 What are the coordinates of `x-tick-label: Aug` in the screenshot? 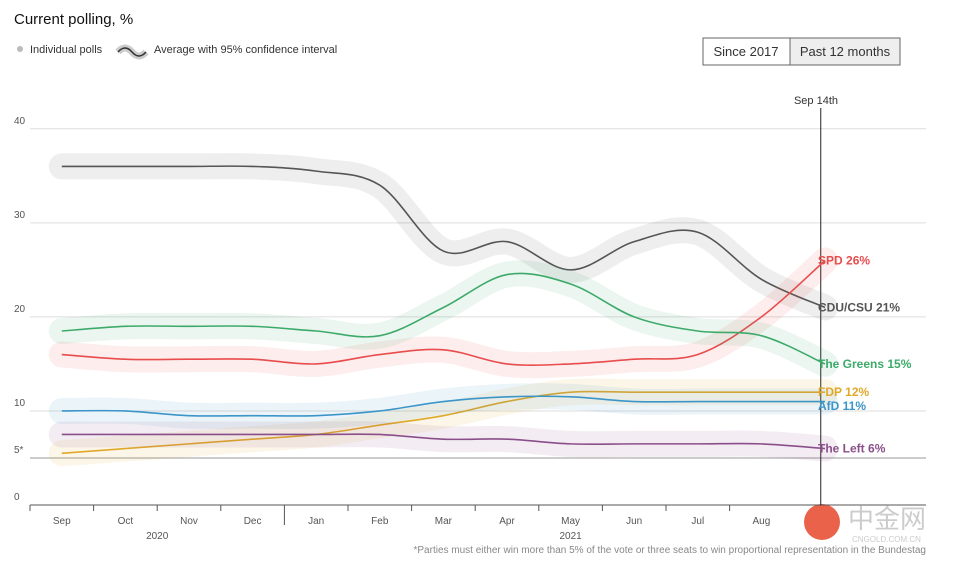 It's located at (762, 521).